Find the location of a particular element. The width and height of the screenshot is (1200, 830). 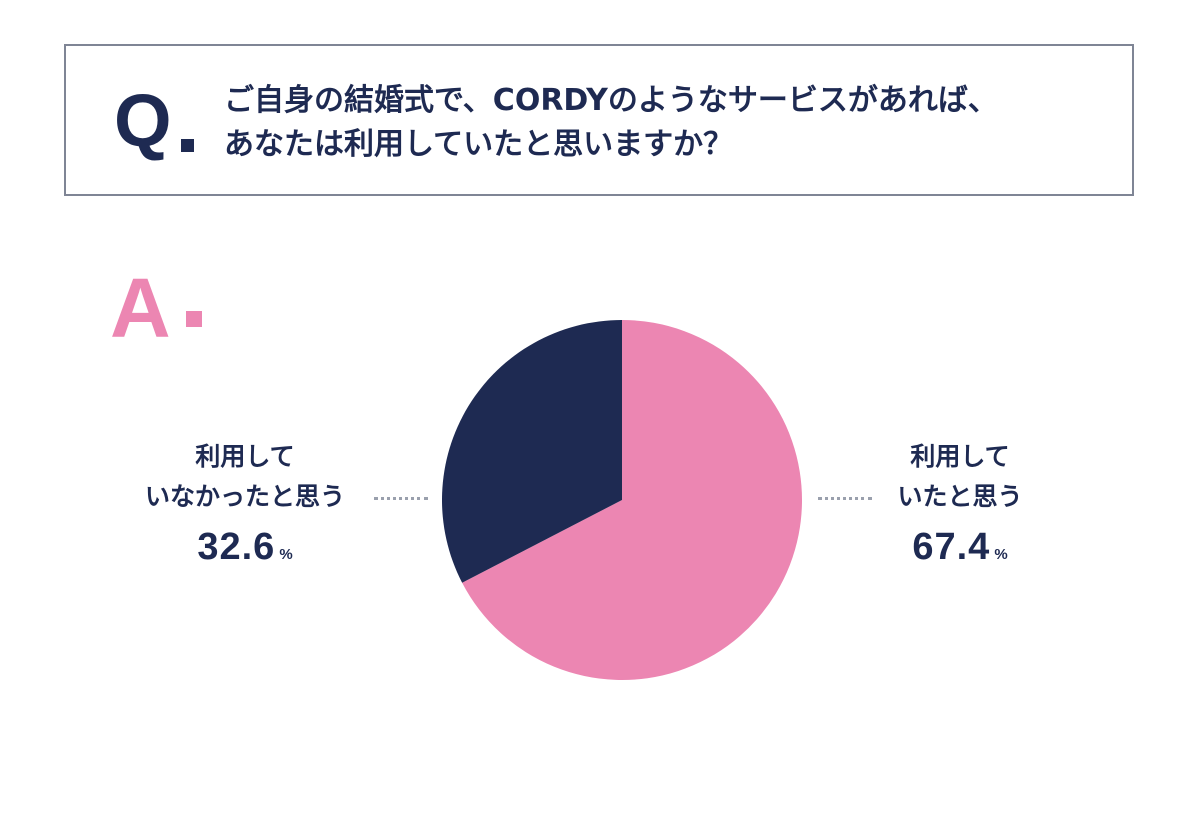

slice-label-use: 利用して いたと思う 67.4% is located at coordinates (960, 507).